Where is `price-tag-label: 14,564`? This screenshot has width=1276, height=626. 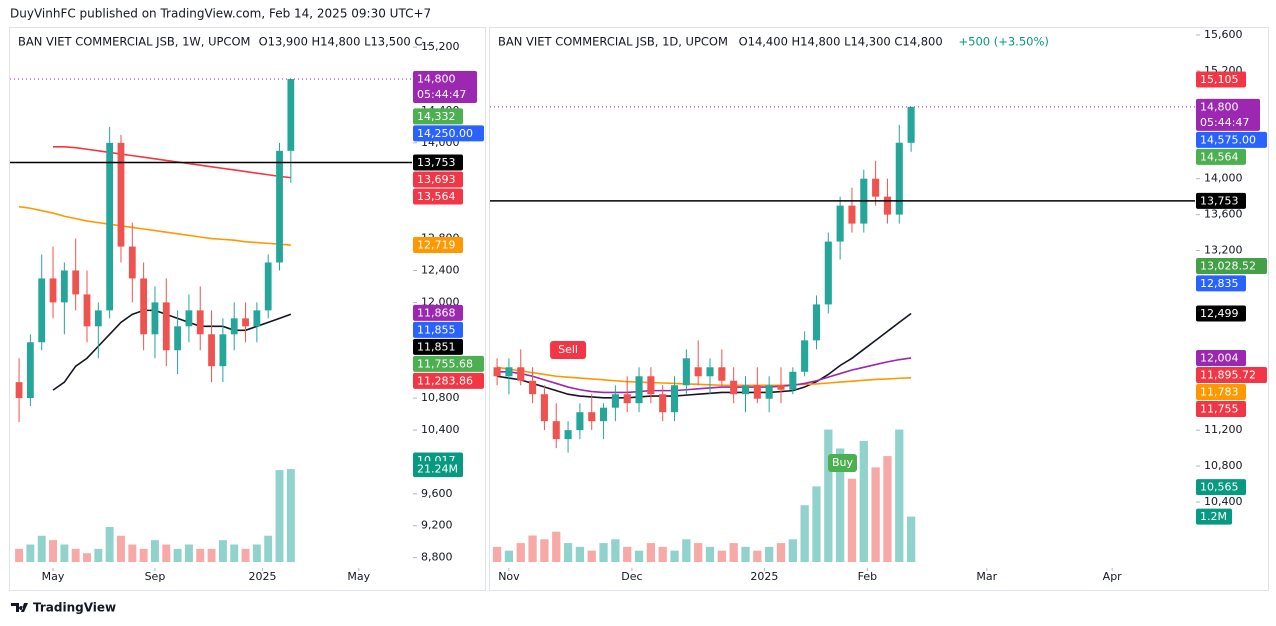
price-tag-label: 14,564 is located at coordinates (1219, 156).